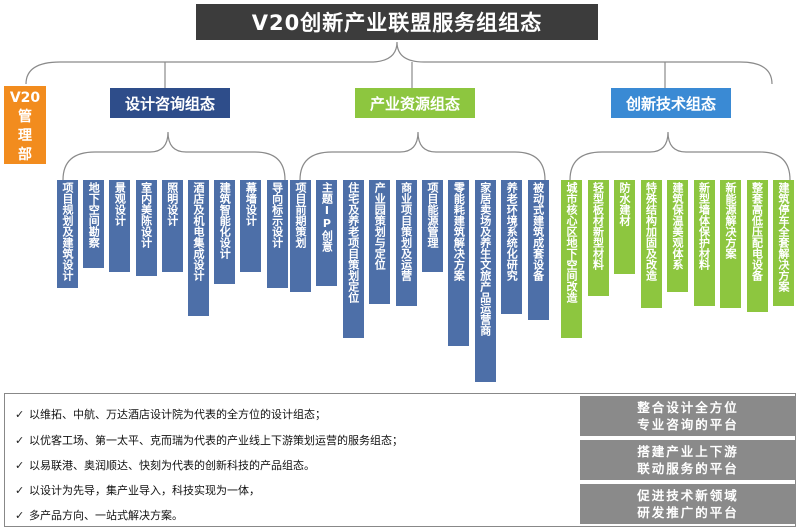 This screenshot has width=800, height=531. Describe the element at coordinates (300, 236) in the screenshot. I see `item-industry-0: 项目前期策划` at that location.